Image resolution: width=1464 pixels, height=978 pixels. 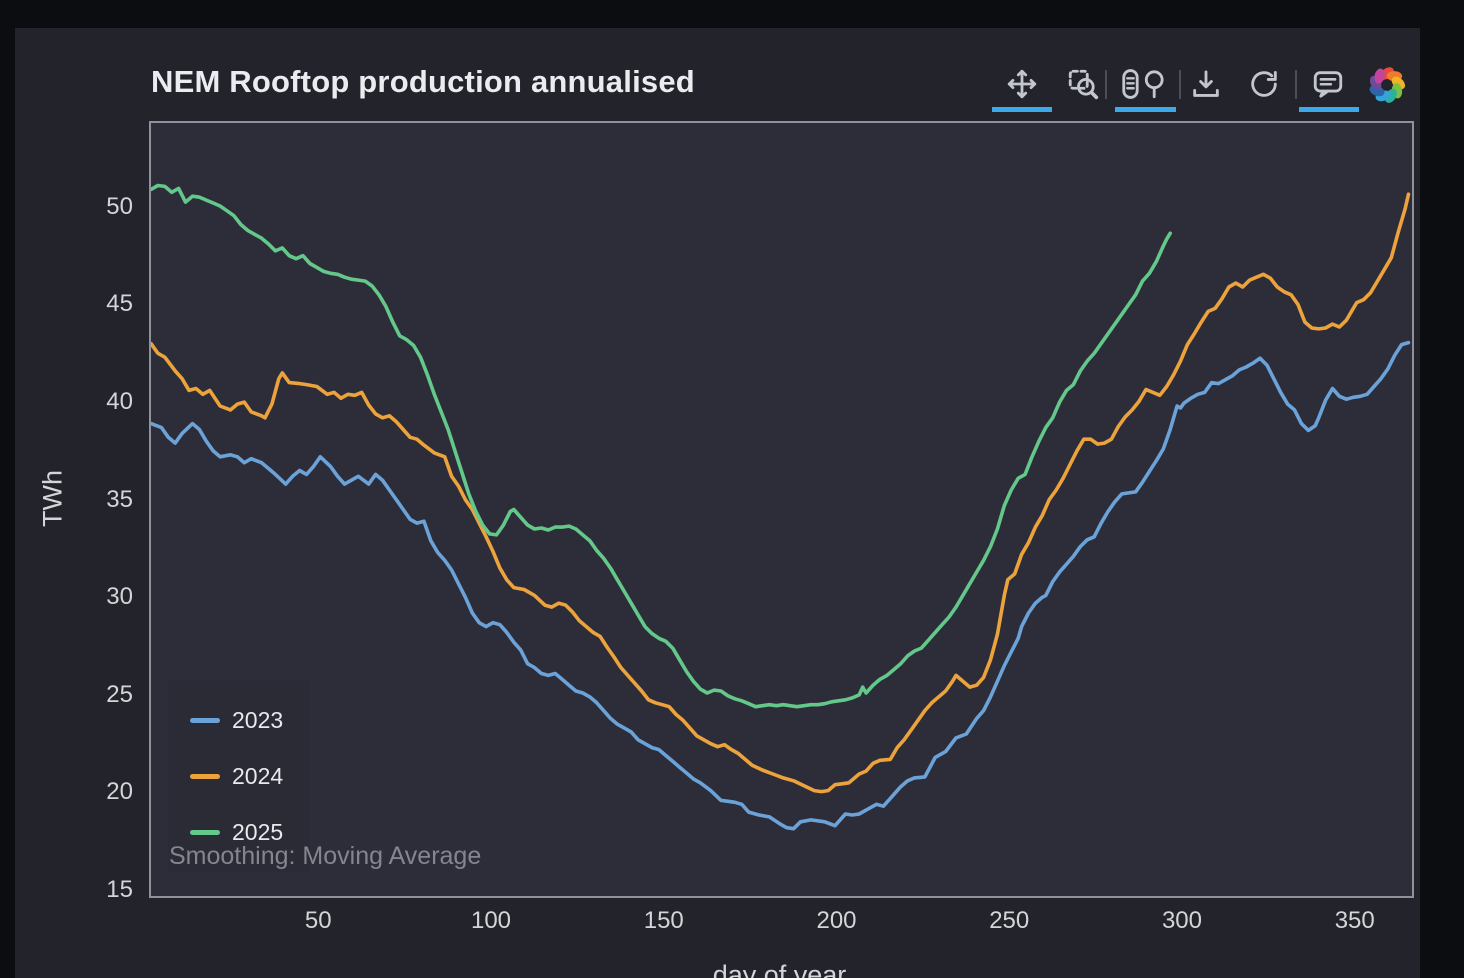 I want to click on box-zoom-icon, so click(x=1083, y=84).